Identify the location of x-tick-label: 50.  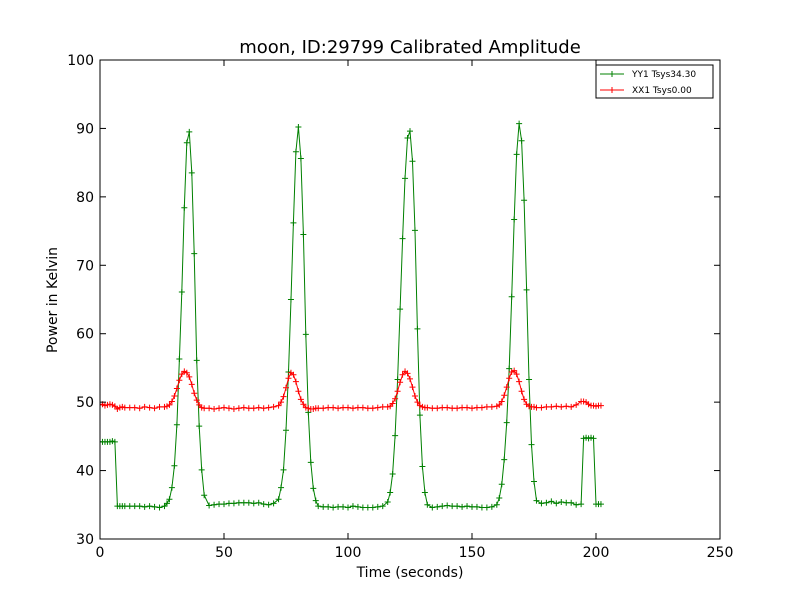
(224, 553).